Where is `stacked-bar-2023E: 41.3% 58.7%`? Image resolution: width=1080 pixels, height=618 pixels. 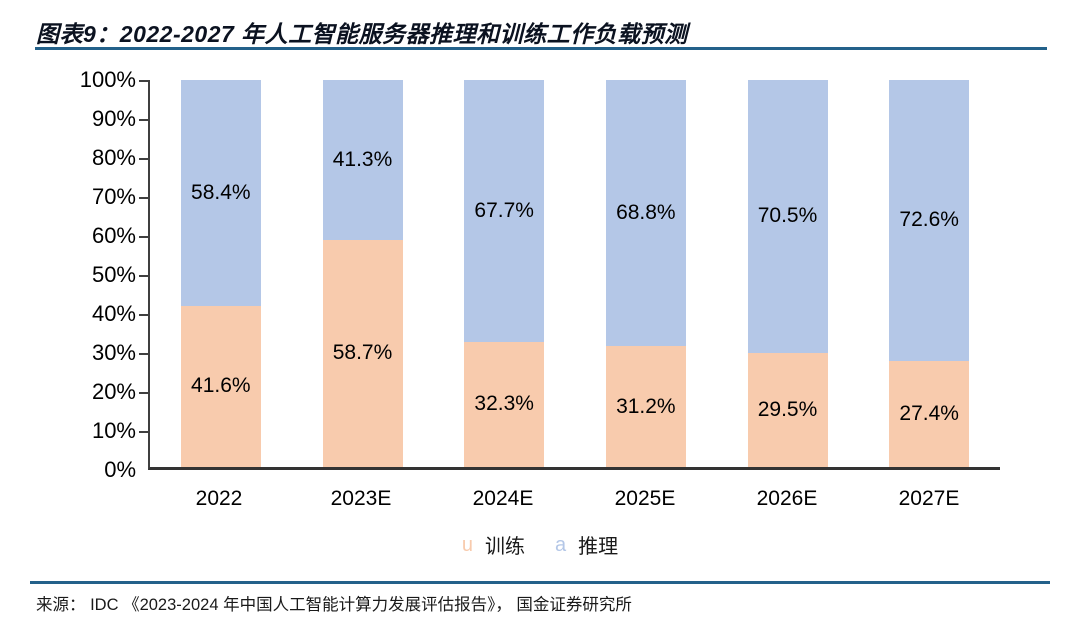 stacked-bar-2023E: 41.3% 58.7% is located at coordinates (362, 273).